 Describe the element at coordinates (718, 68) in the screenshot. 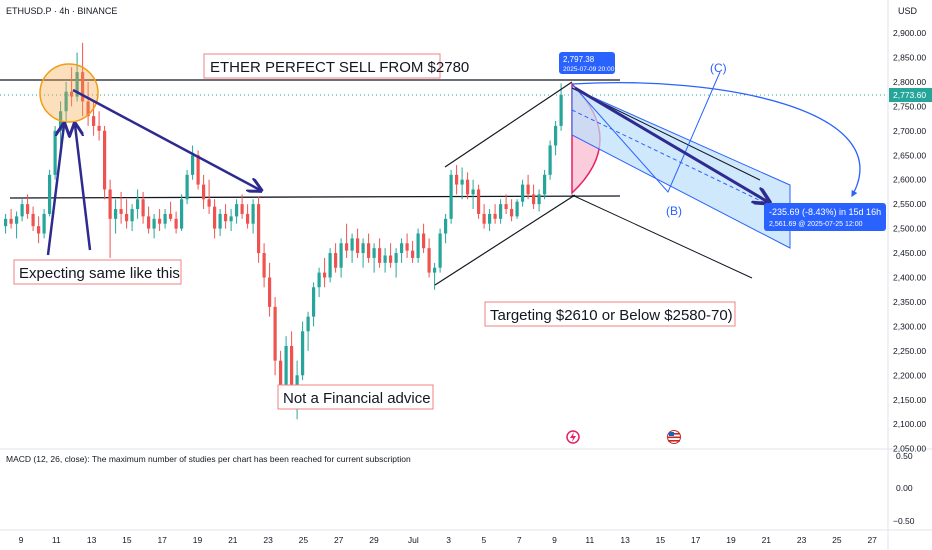

I see `wave-c-label: (C)` at that location.